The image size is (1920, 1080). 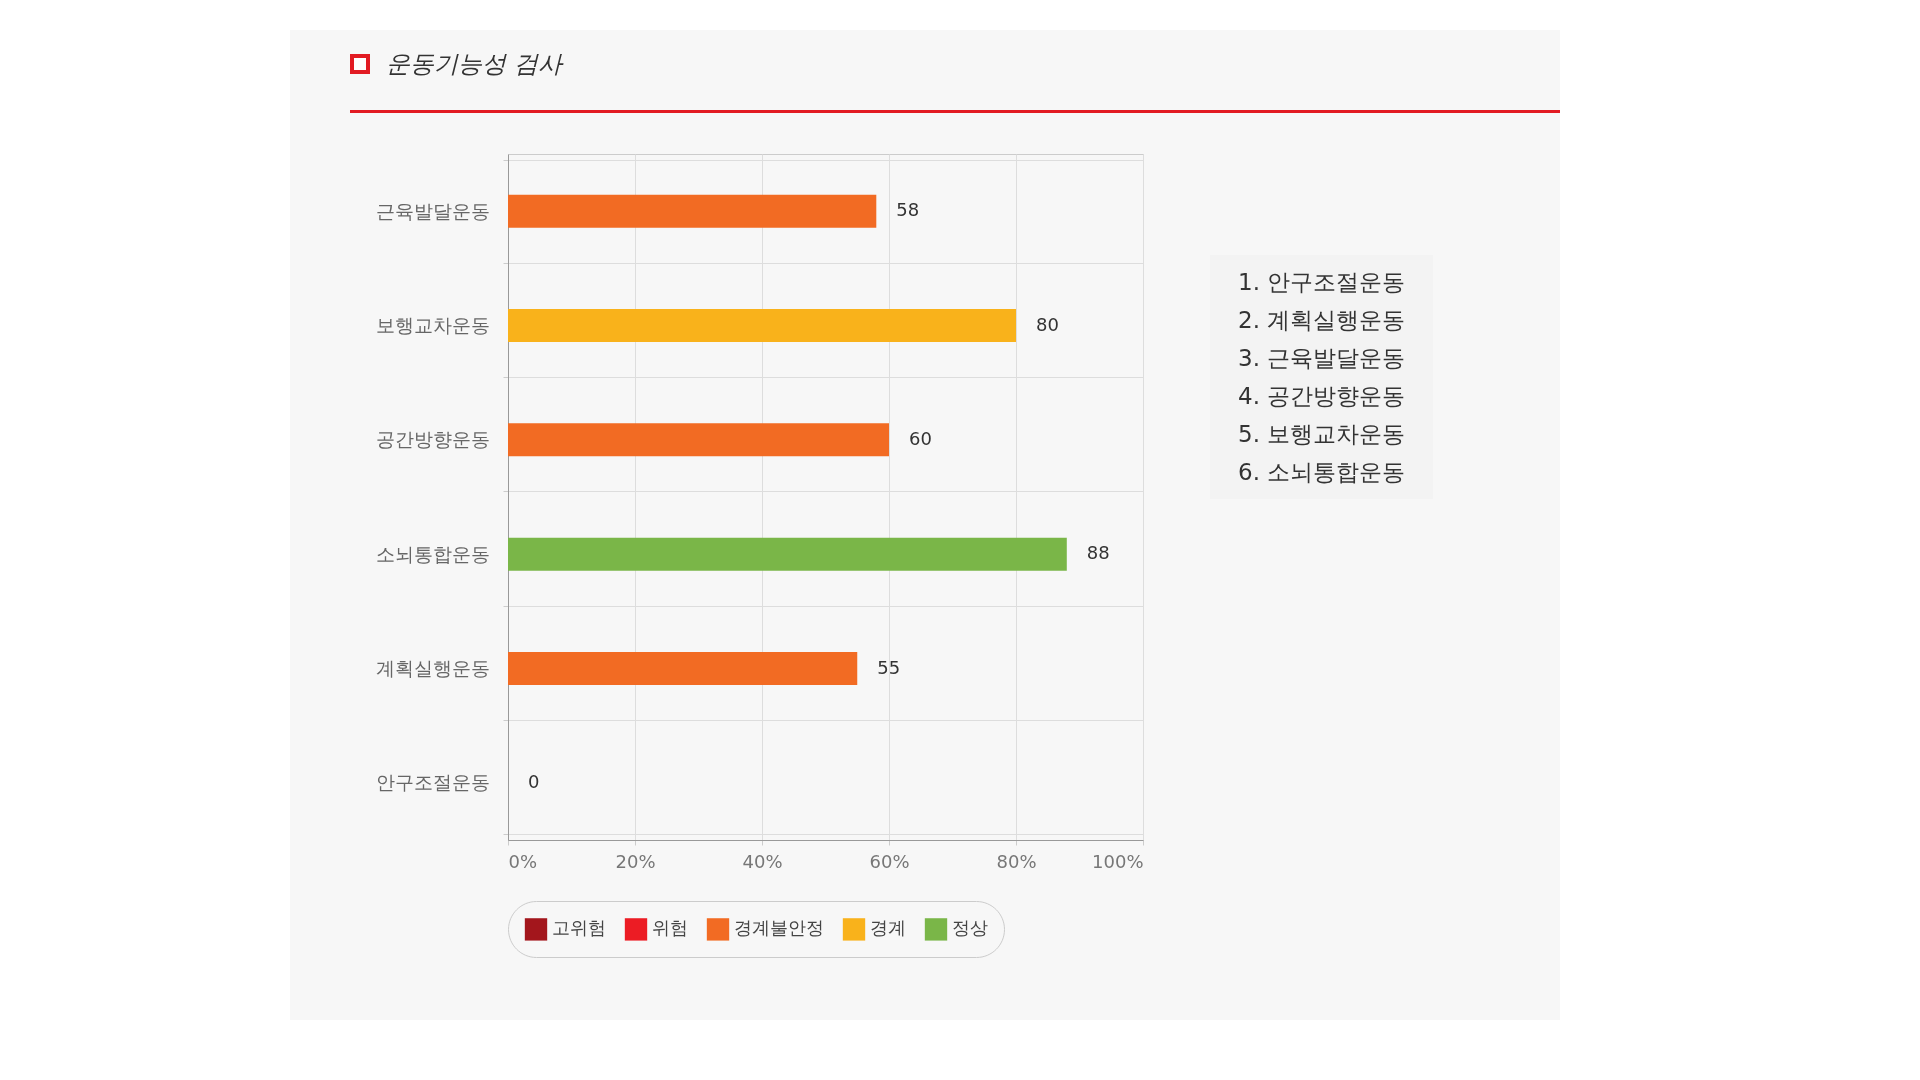 What do you see at coordinates (432, 439) in the screenshot?
I see `y-tick-label: 공간방향운동` at bounding box center [432, 439].